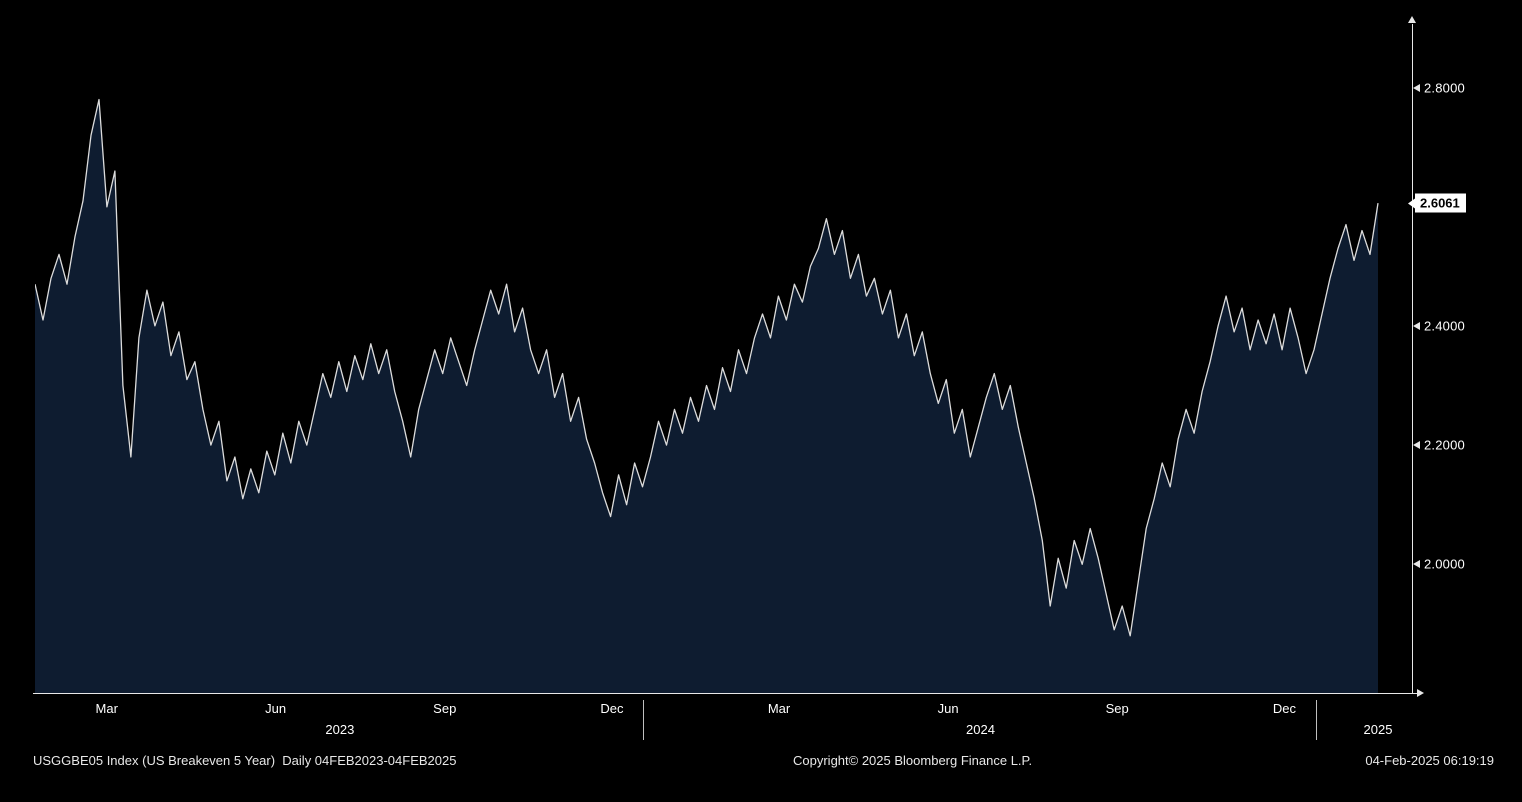  What do you see at coordinates (1378, 729) in the screenshot?
I see `year-label: 2025` at bounding box center [1378, 729].